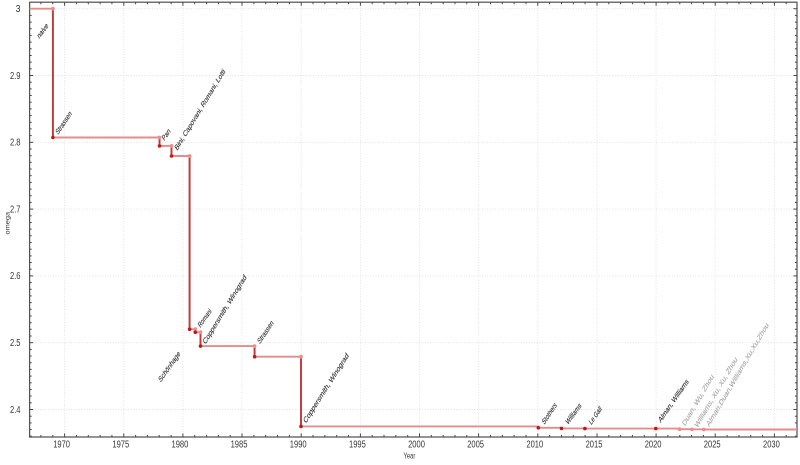 The width and height of the screenshot is (800, 465). Describe the element at coordinates (180, 445) in the screenshot. I see `svg-text: 1980` at that location.